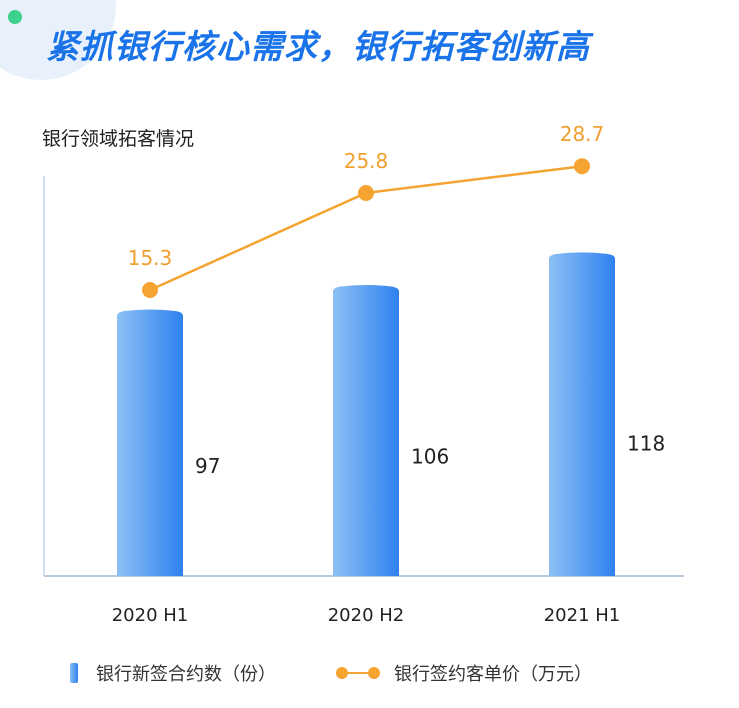  Describe the element at coordinates (186, 674) in the screenshot. I see `legend-bar-label: 银行新签合约数（份）` at that location.